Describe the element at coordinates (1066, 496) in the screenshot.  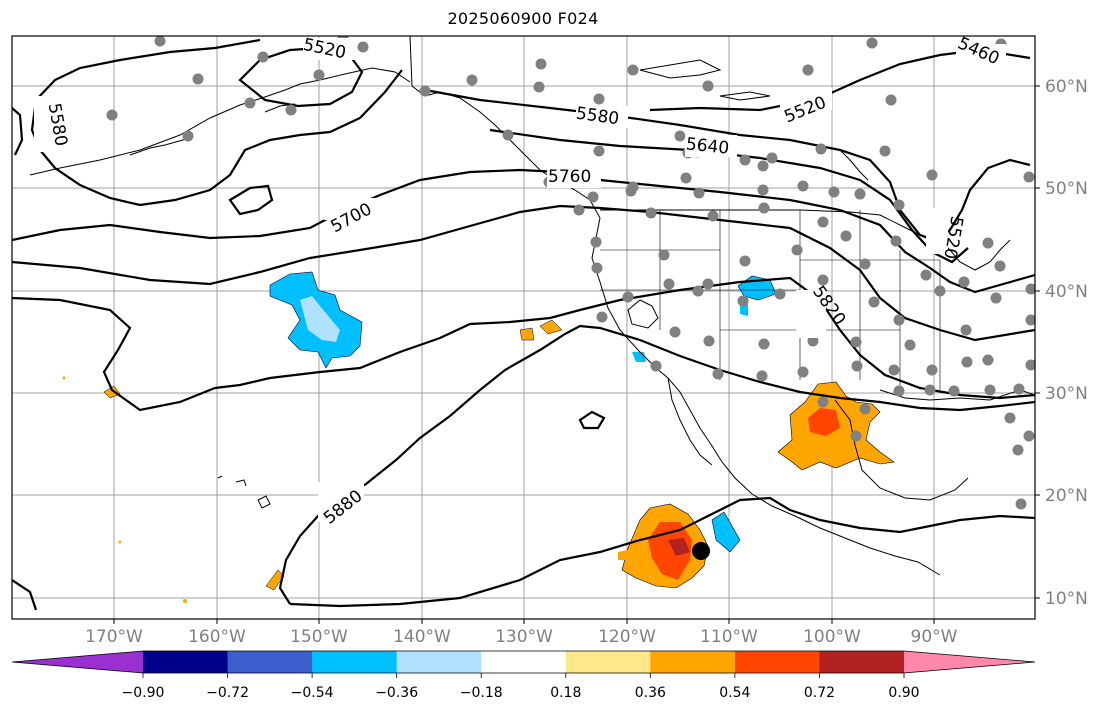
I see `lat-label-20N: 20°N` at that location.